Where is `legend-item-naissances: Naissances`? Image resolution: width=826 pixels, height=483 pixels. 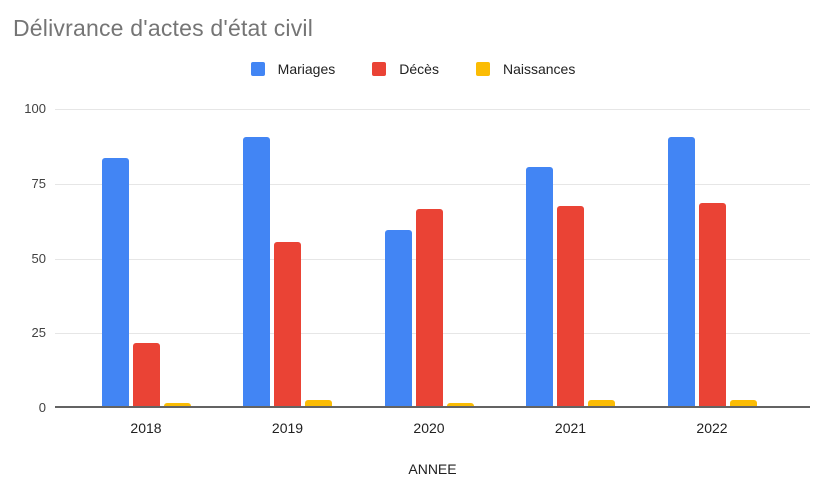 legend-item-naissances: Naissances is located at coordinates (525, 69).